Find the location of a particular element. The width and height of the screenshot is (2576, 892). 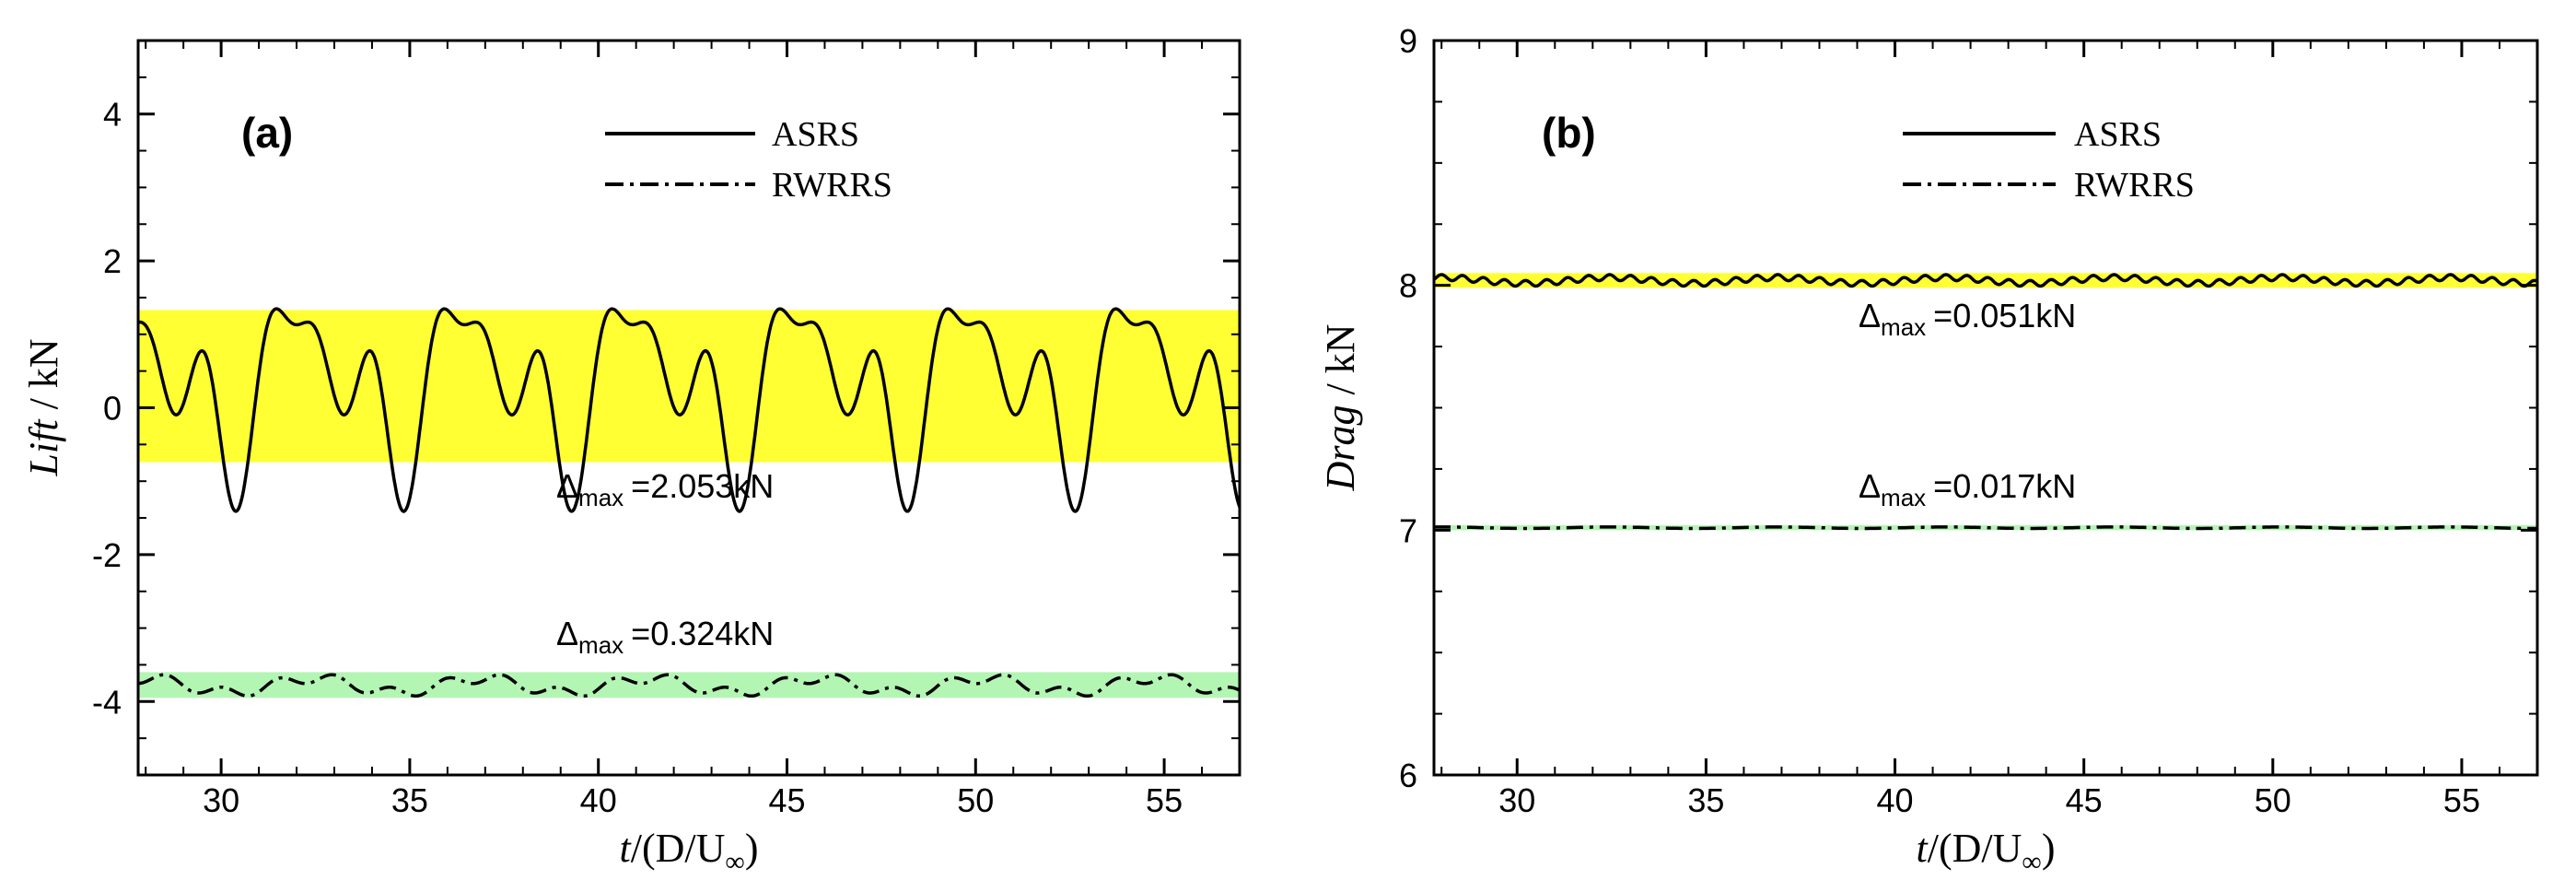

drag-panel-label: (b) is located at coordinates (1569, 133).